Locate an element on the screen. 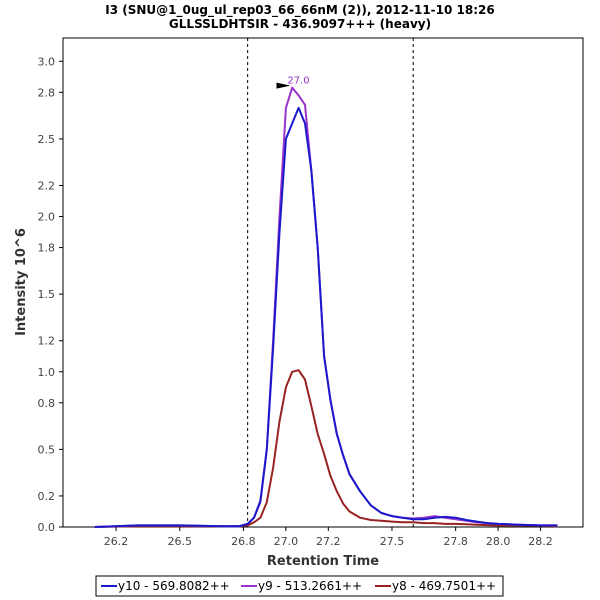  y-tick-label: 2.2 is located at coordinates (47, 185).